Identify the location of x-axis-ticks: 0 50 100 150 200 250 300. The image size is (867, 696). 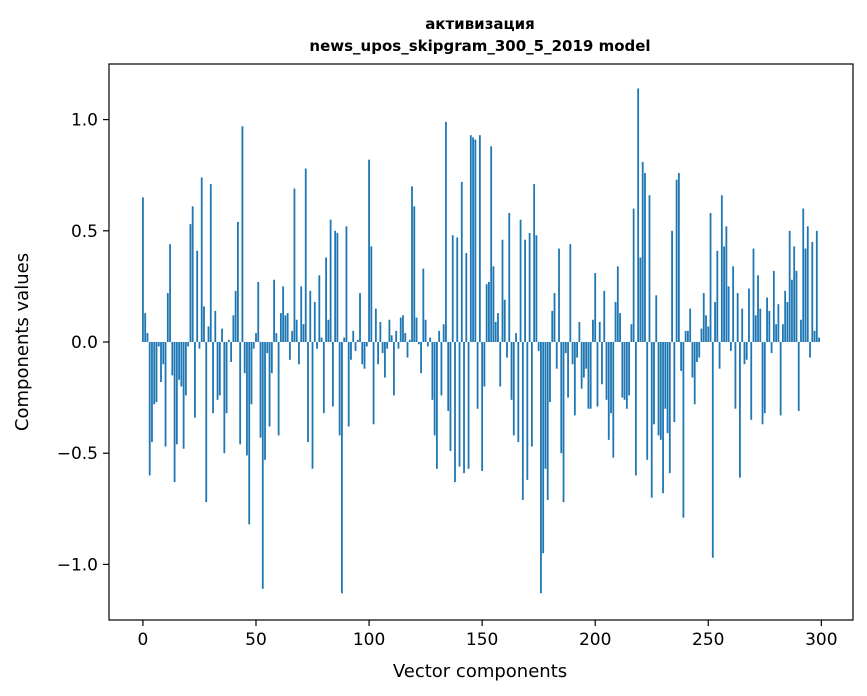
(488, 635).